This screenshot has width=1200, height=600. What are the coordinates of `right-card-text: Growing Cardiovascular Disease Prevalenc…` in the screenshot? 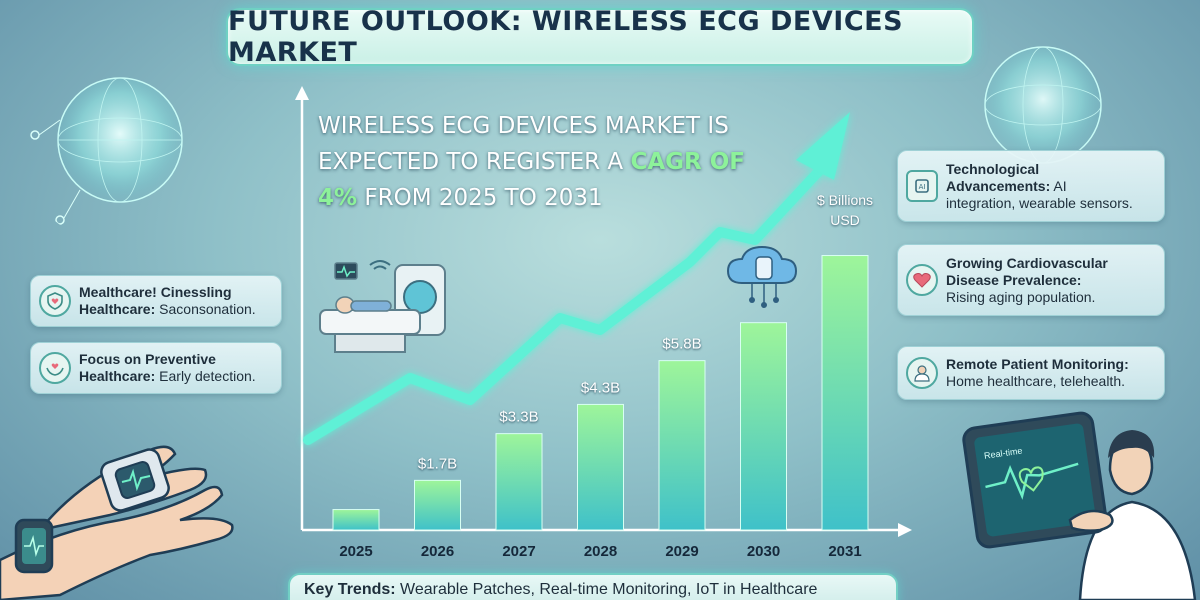 It's located at (1027, 280).